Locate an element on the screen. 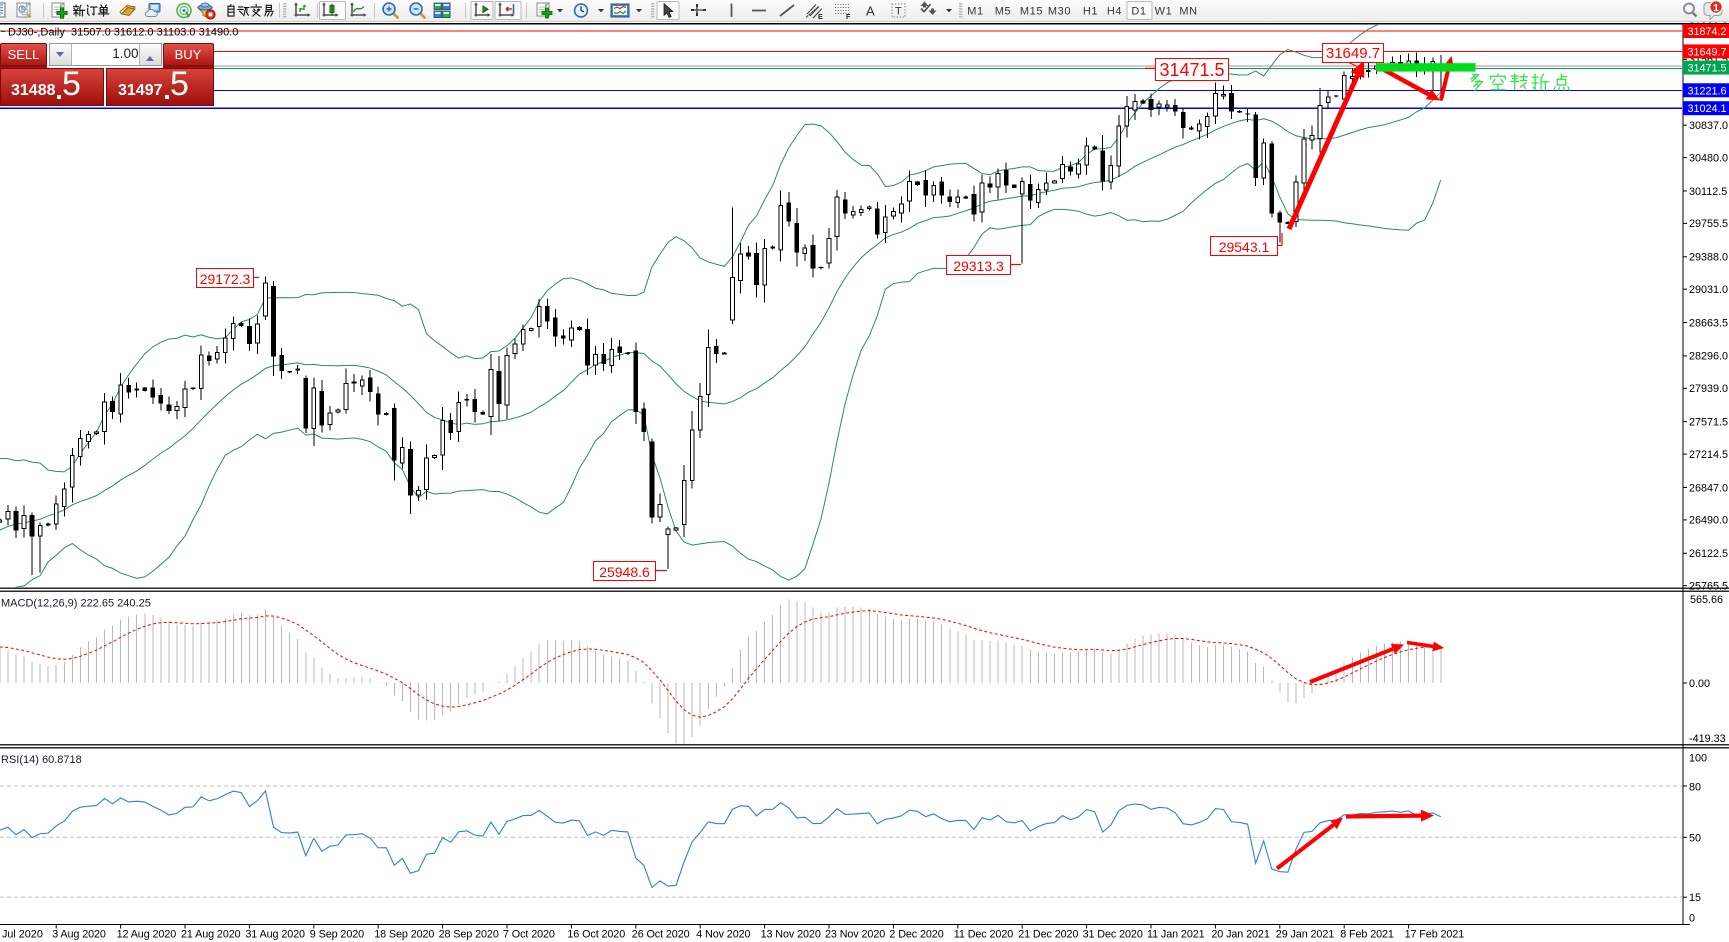 The height and width of the screenshot is (942, 1729). svg-text: 25765.5 is located at coordinates (1708, 586).